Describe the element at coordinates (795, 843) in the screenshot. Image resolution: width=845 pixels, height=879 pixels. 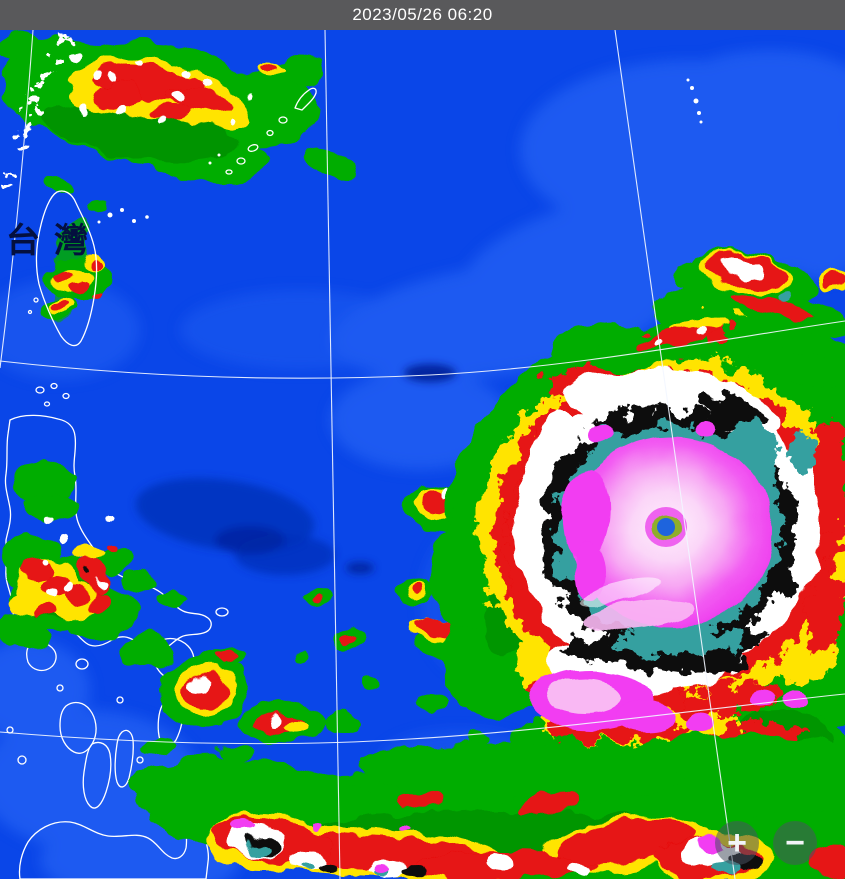
I see `zoom-out-button: −` at that location.